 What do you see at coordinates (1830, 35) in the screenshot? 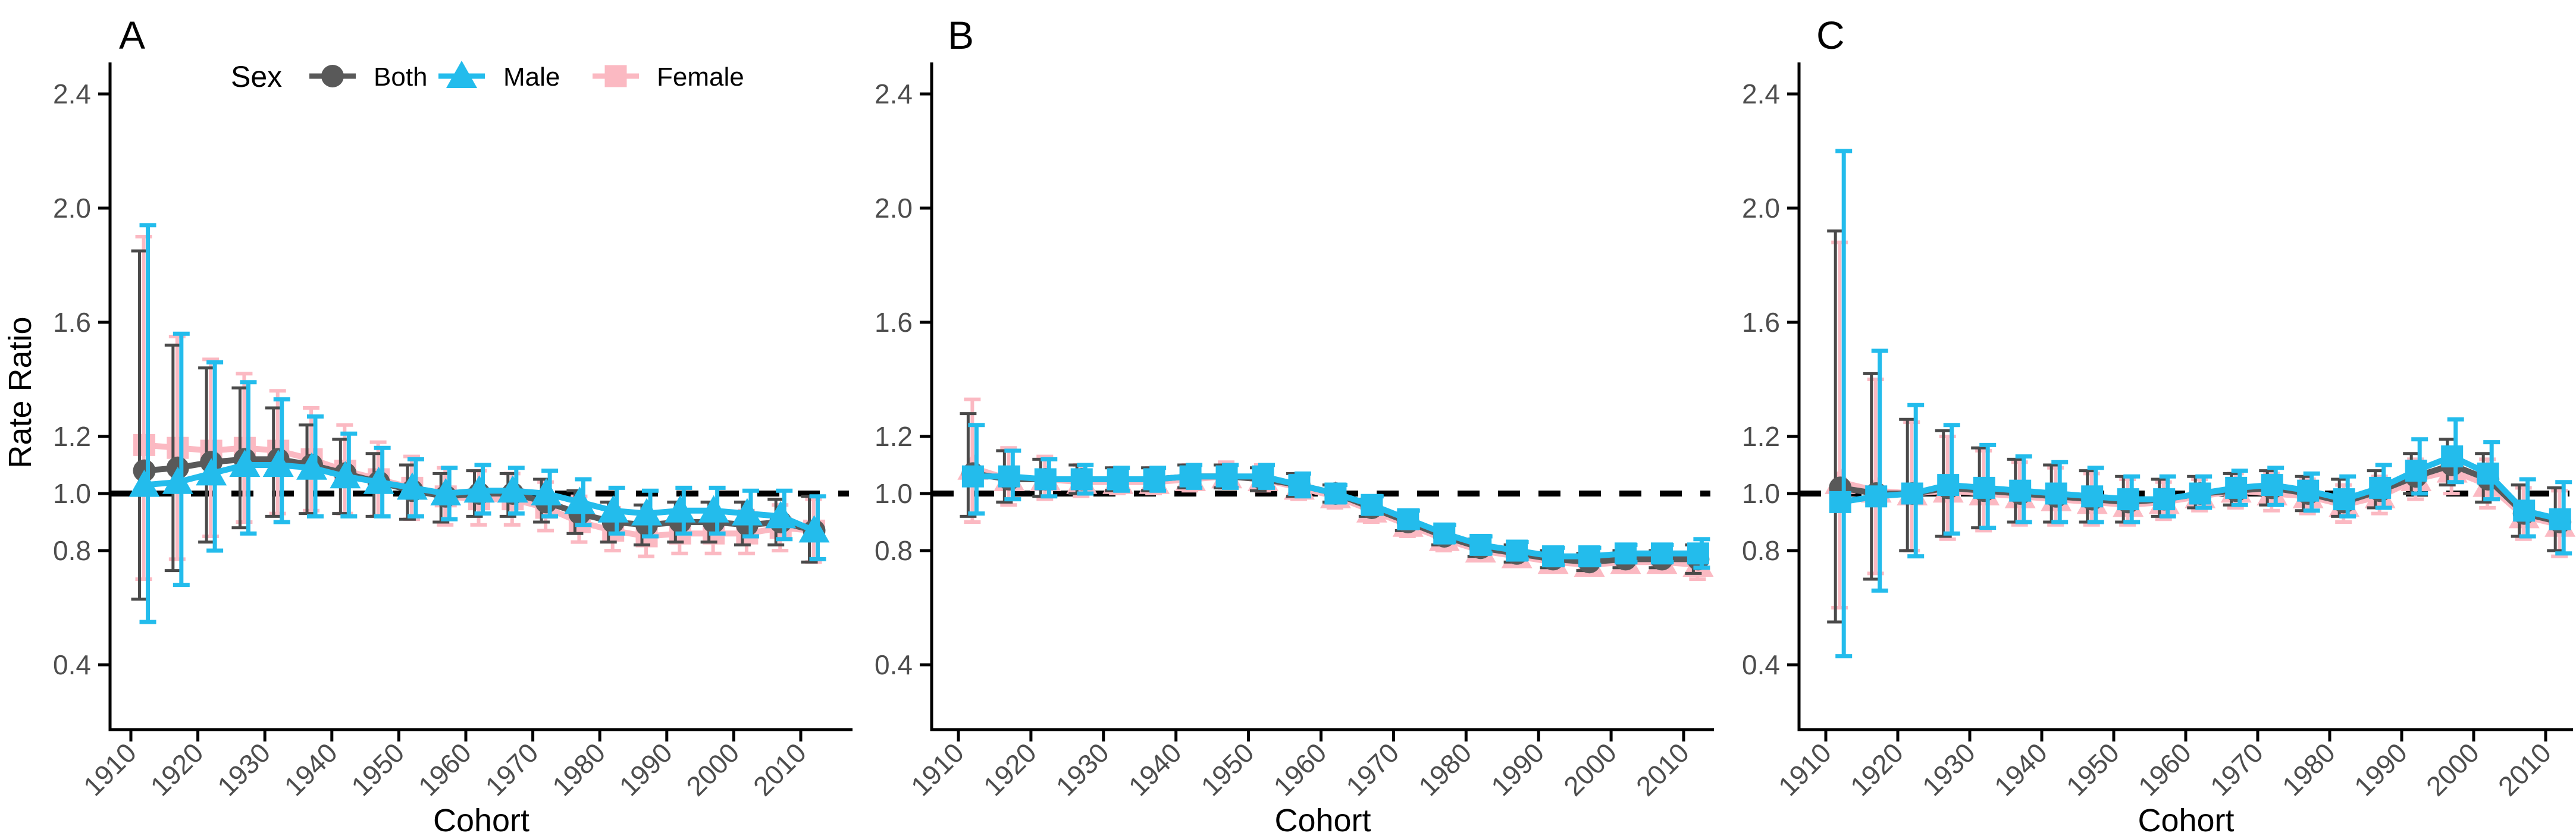
I see `panel-letter: C` at bounding box center [1830, 35].